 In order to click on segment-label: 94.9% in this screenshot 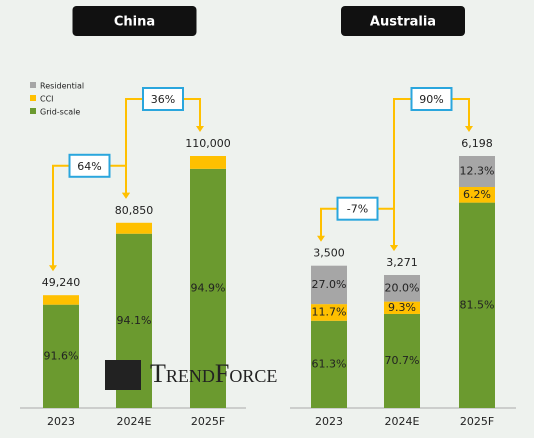, I will do `click(208, 287)`.